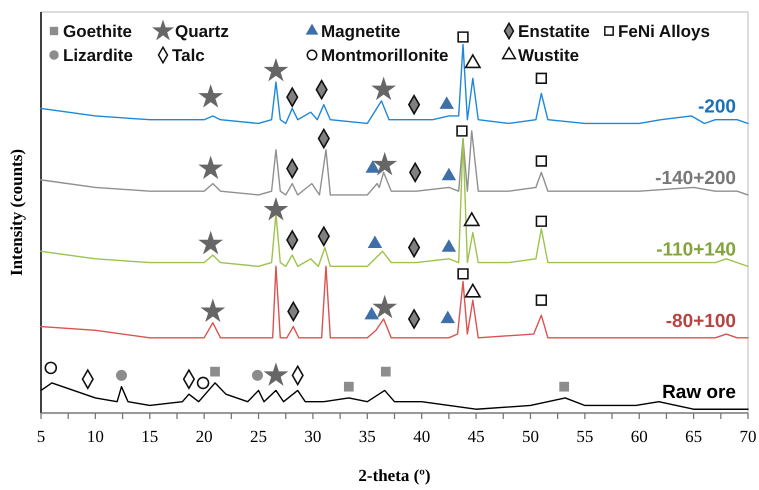  I want to click on legend-label: Talc, so click(188, 55).